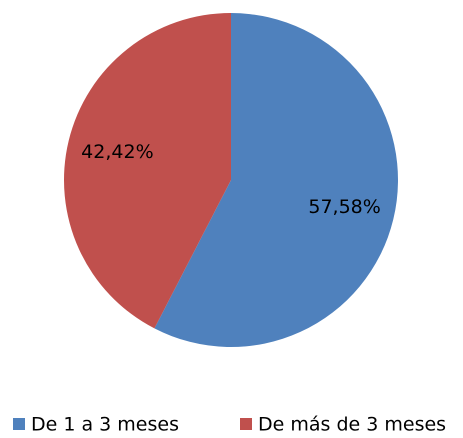 The height and width of the screenshot is (438, 463). I want to click on legend-label: De 1 a 3 meses, so click(105, 425).